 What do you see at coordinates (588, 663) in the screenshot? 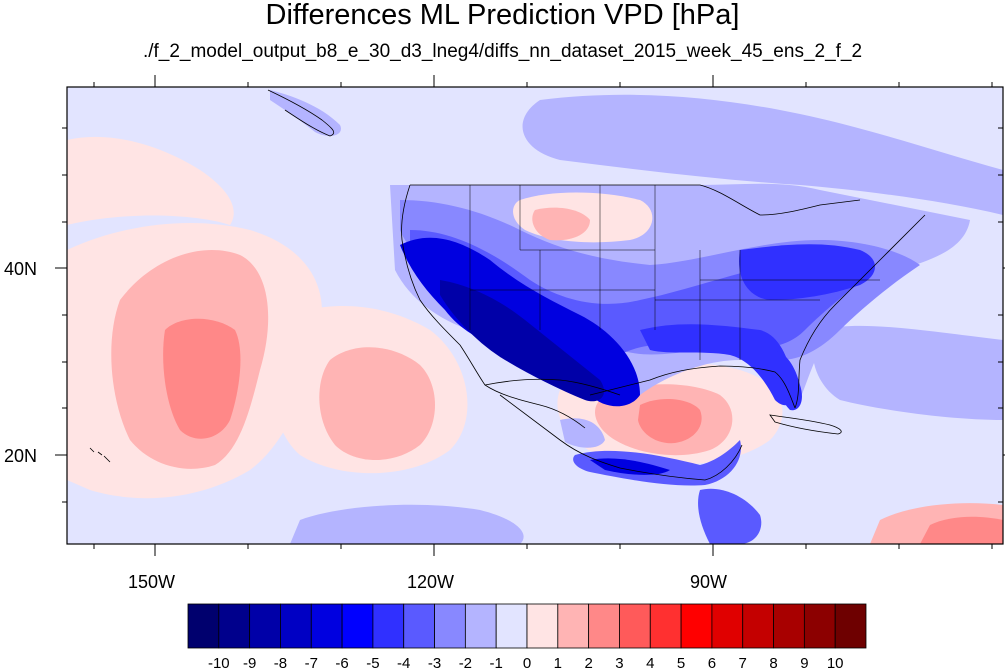
I see `colorbar-tick-label: 2` at bounding box center [588, 663].